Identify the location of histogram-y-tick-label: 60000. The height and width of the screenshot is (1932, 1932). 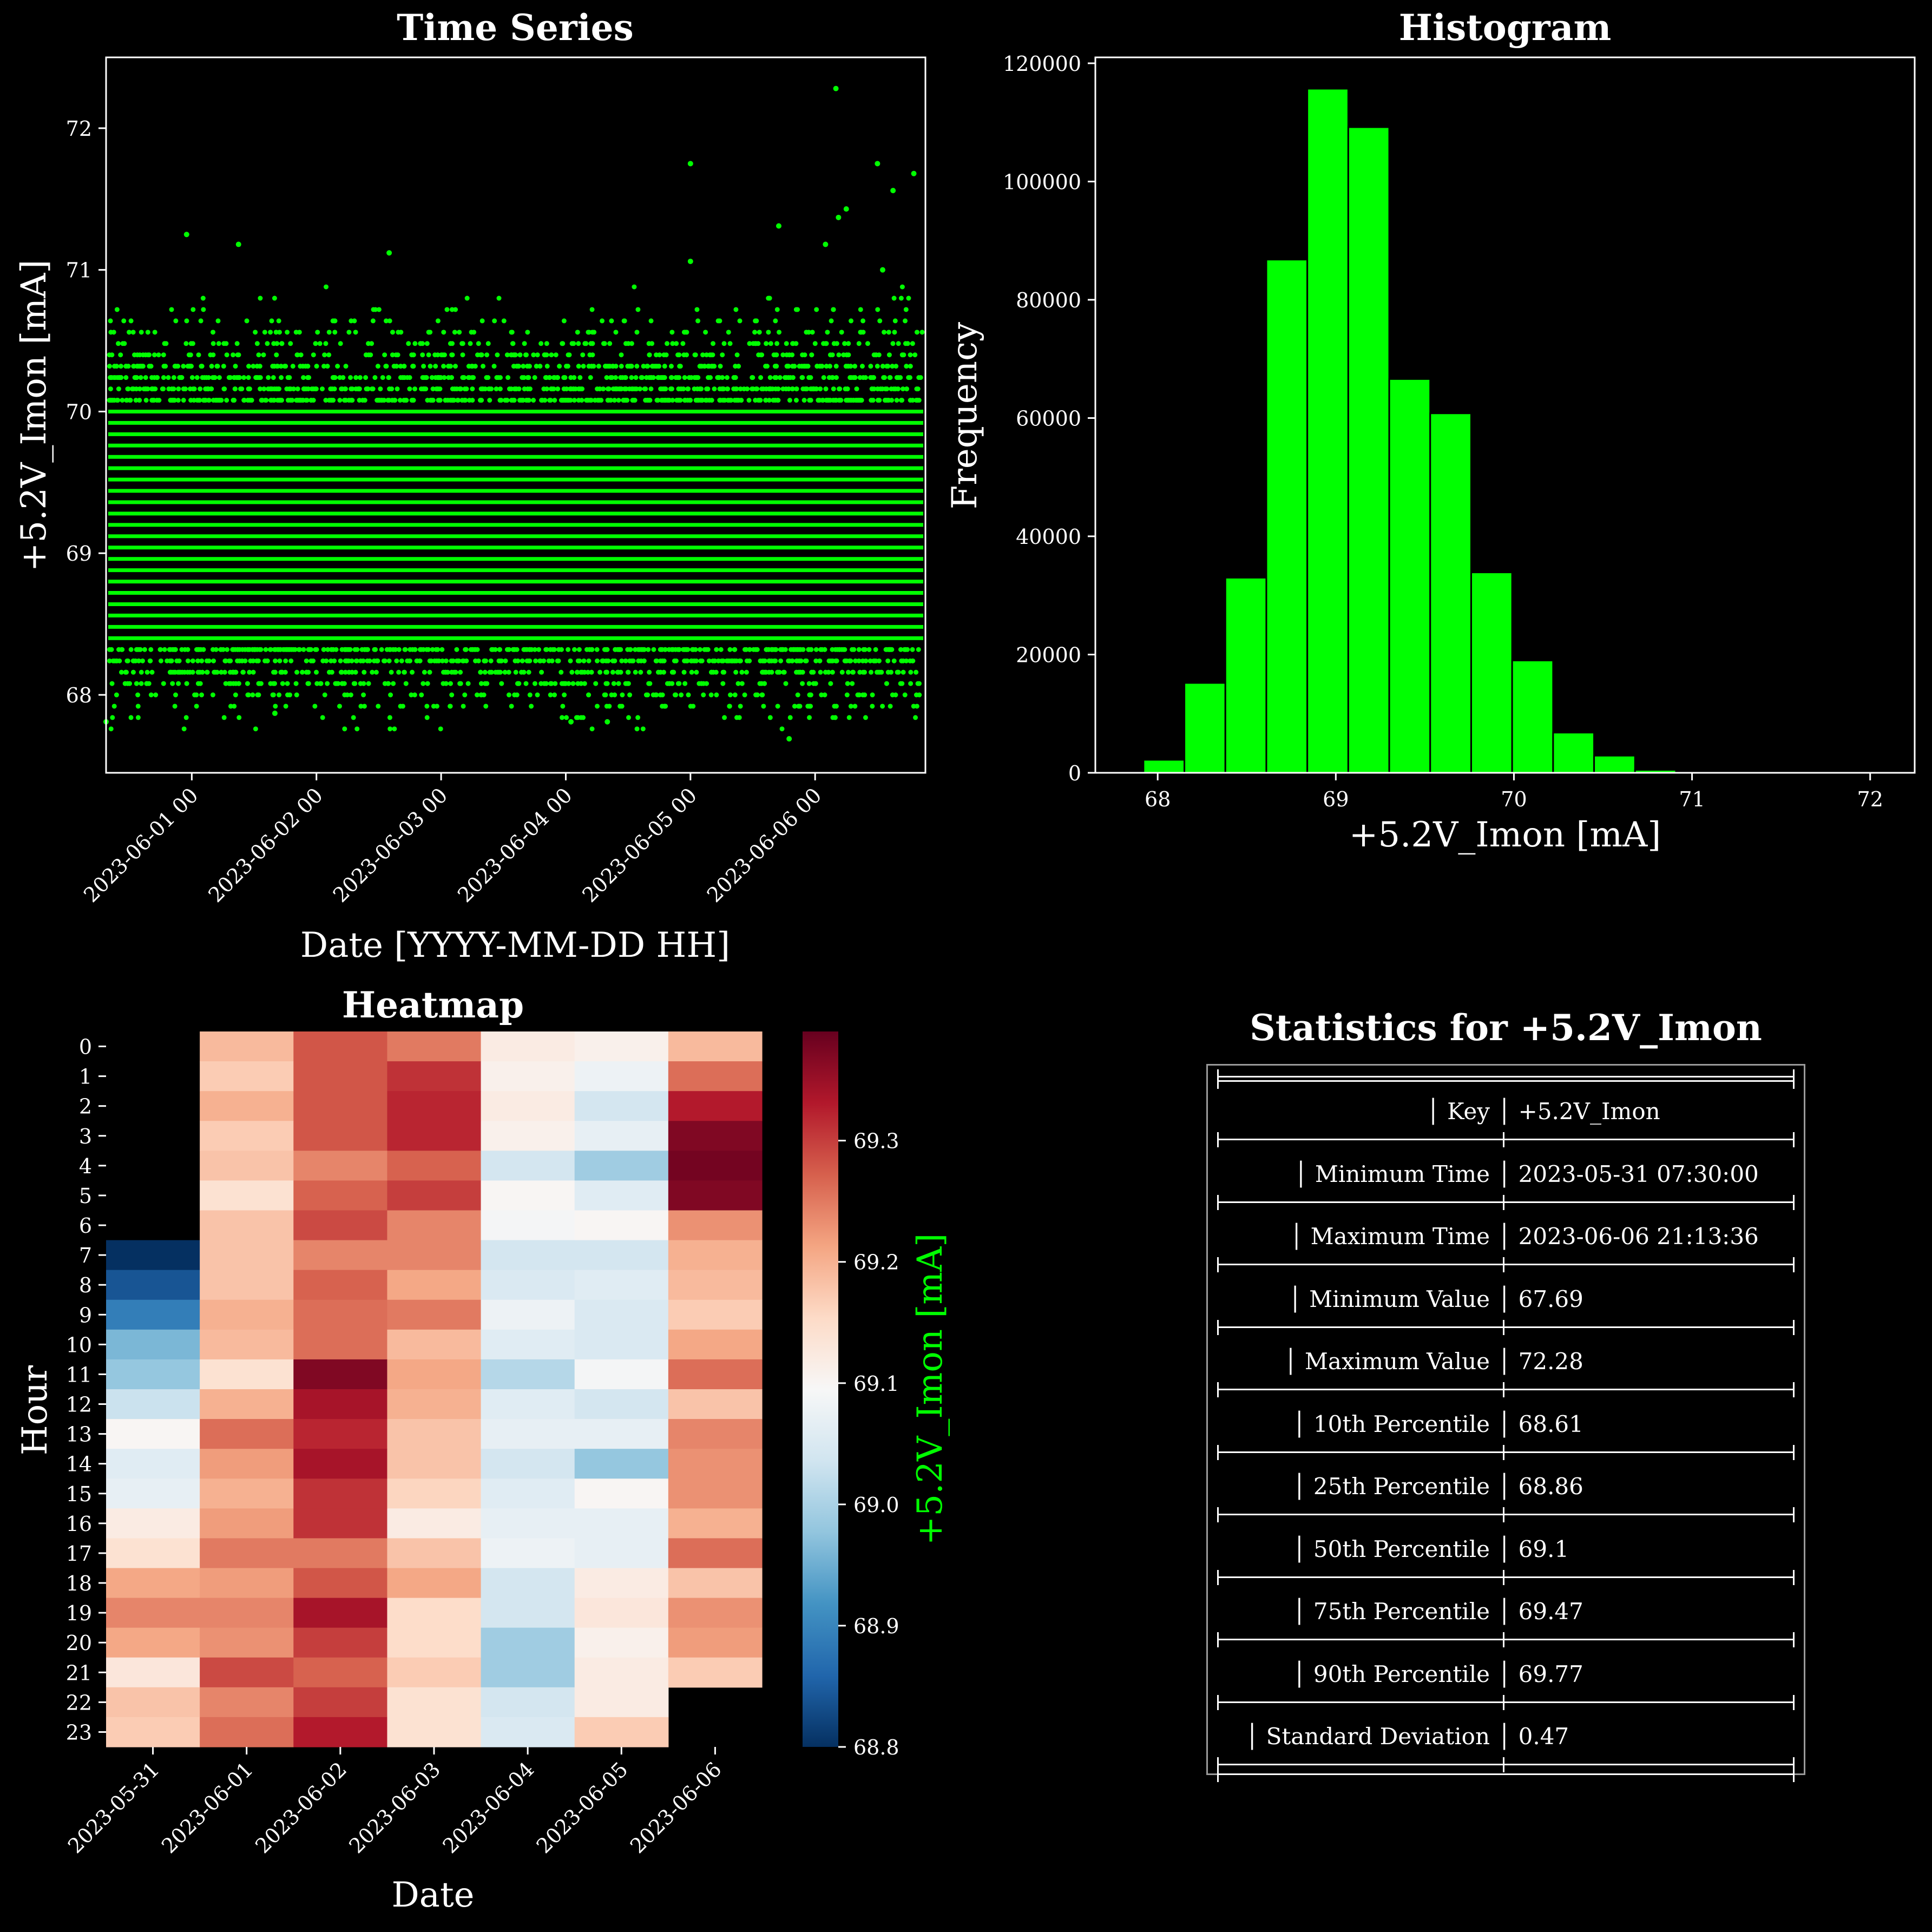
(1048, 418).